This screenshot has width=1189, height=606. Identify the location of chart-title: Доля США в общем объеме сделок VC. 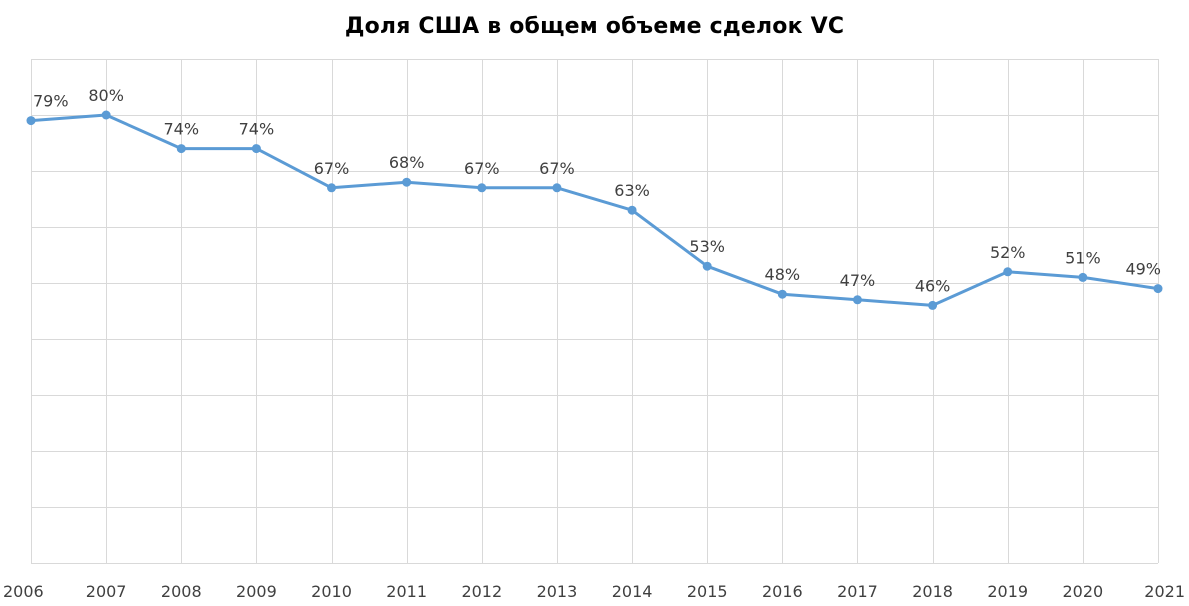
(594, 26).